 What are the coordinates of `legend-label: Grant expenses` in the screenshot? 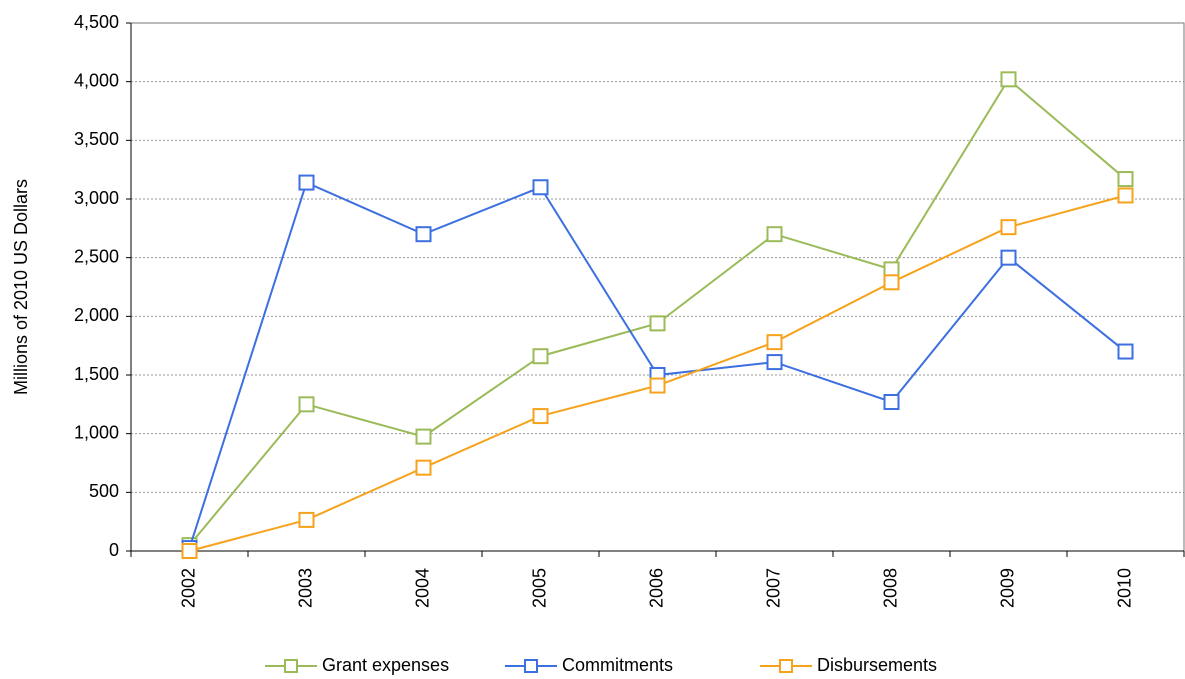 It's located at (385, 665).